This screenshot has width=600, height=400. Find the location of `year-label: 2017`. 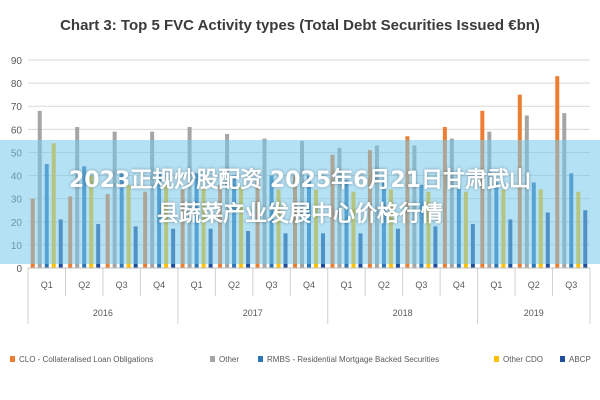

year-label: 2017 is located at coordinates (253, 313).